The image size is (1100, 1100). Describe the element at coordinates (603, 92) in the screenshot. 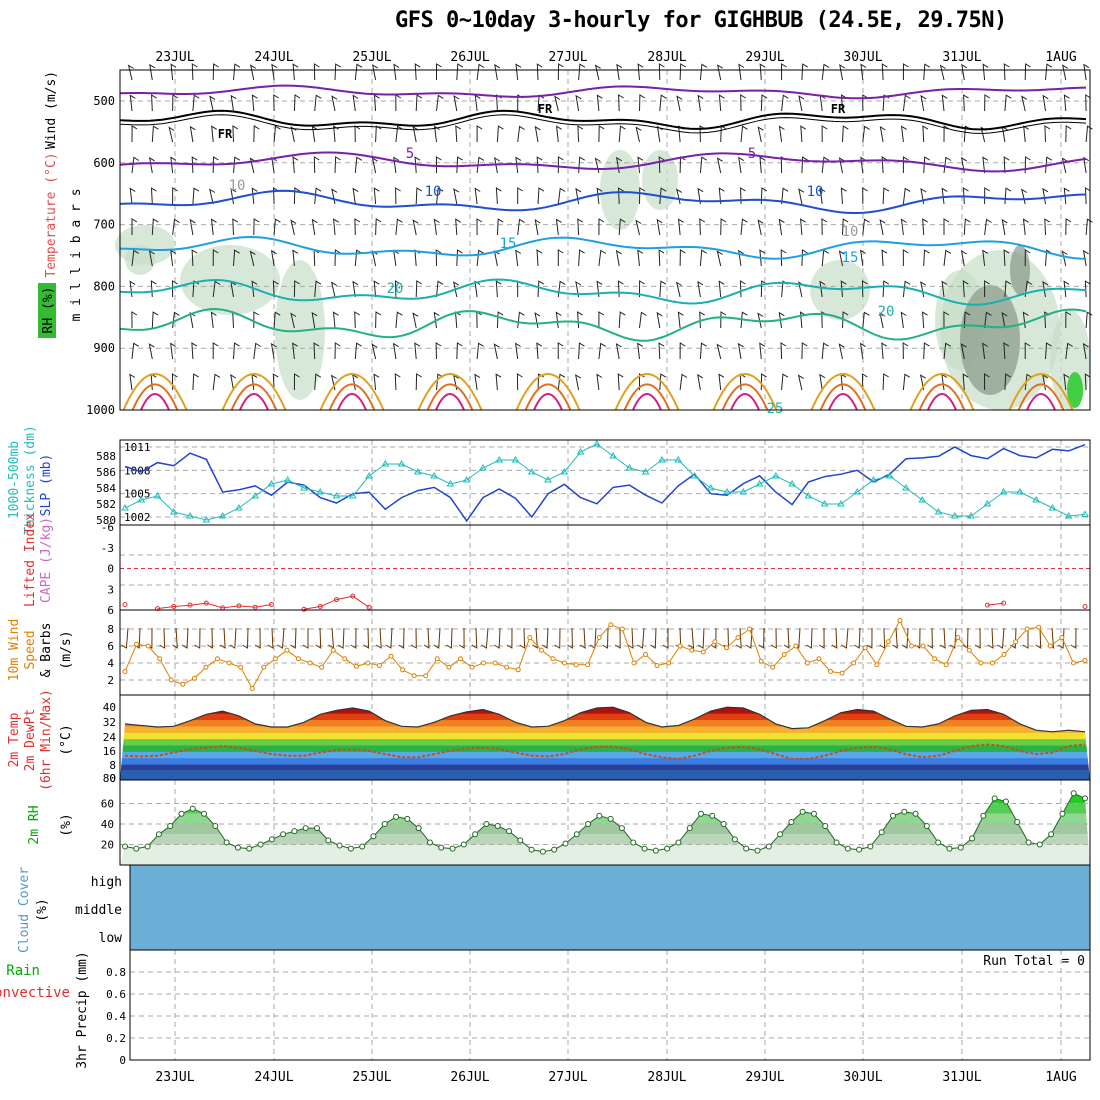

I see `contour-minus5` at that location.